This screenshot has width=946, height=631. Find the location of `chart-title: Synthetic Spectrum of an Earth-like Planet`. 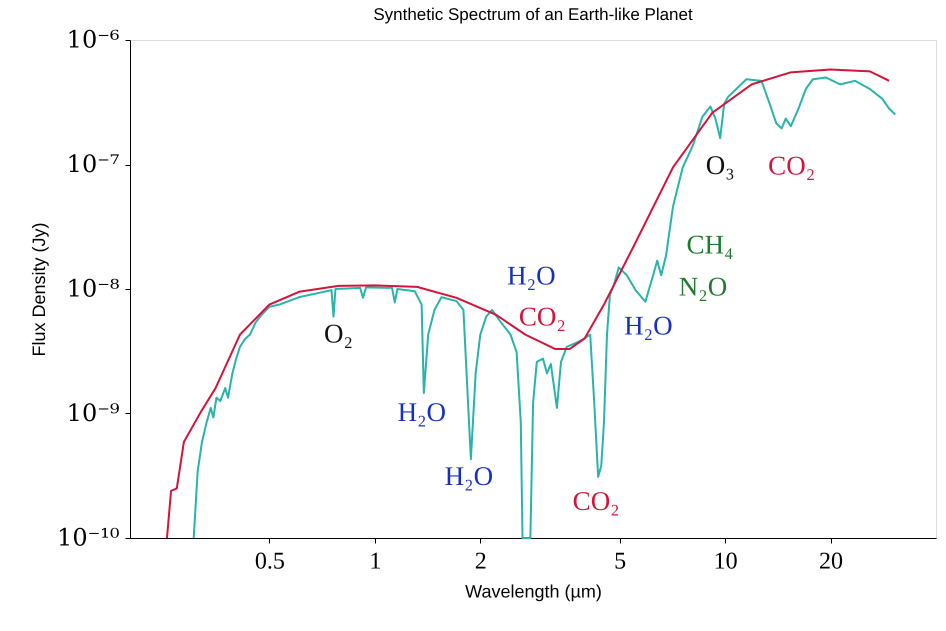

chart-title: Synthetic Spectrum of an Earth-like Planet is located at coordinates (533, 14).